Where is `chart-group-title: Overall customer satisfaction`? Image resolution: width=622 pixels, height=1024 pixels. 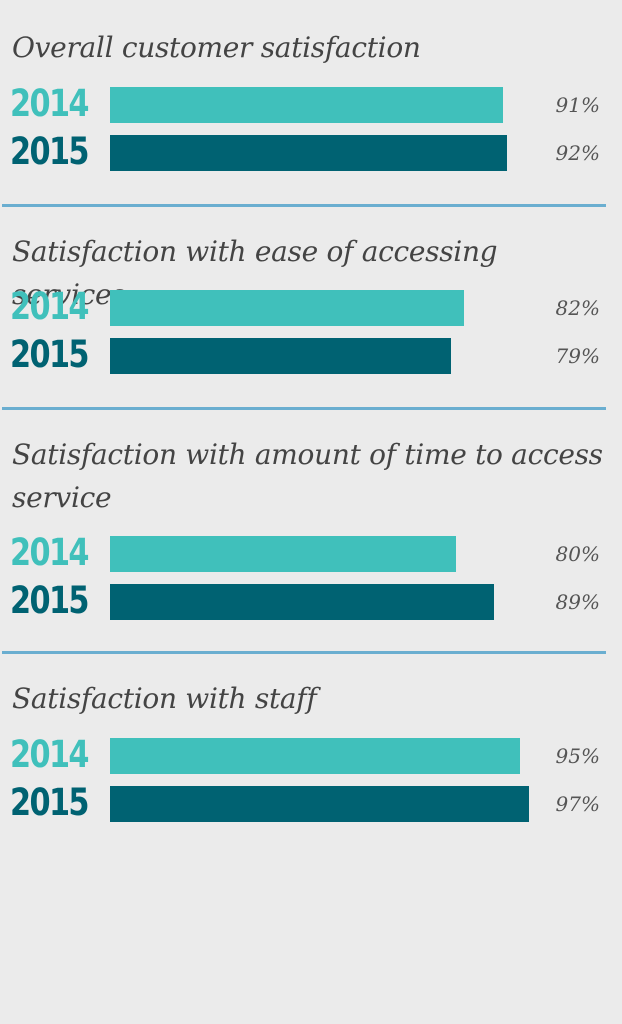
chart-group-title: Overall customer satisfaction is located at coordinates (216, 47).